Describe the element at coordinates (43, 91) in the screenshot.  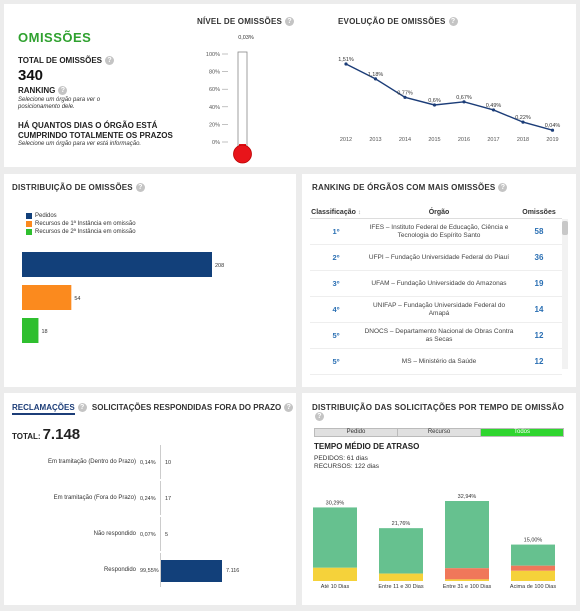
I see `ranking-label: RANKING?` at that location.